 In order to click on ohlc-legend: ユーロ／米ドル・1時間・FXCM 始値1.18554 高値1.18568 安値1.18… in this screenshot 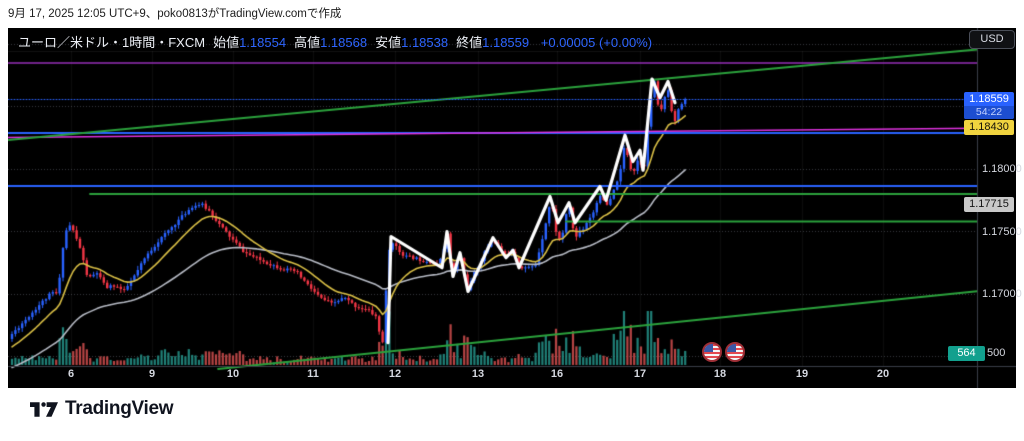, I will do `click(335, 41)`.